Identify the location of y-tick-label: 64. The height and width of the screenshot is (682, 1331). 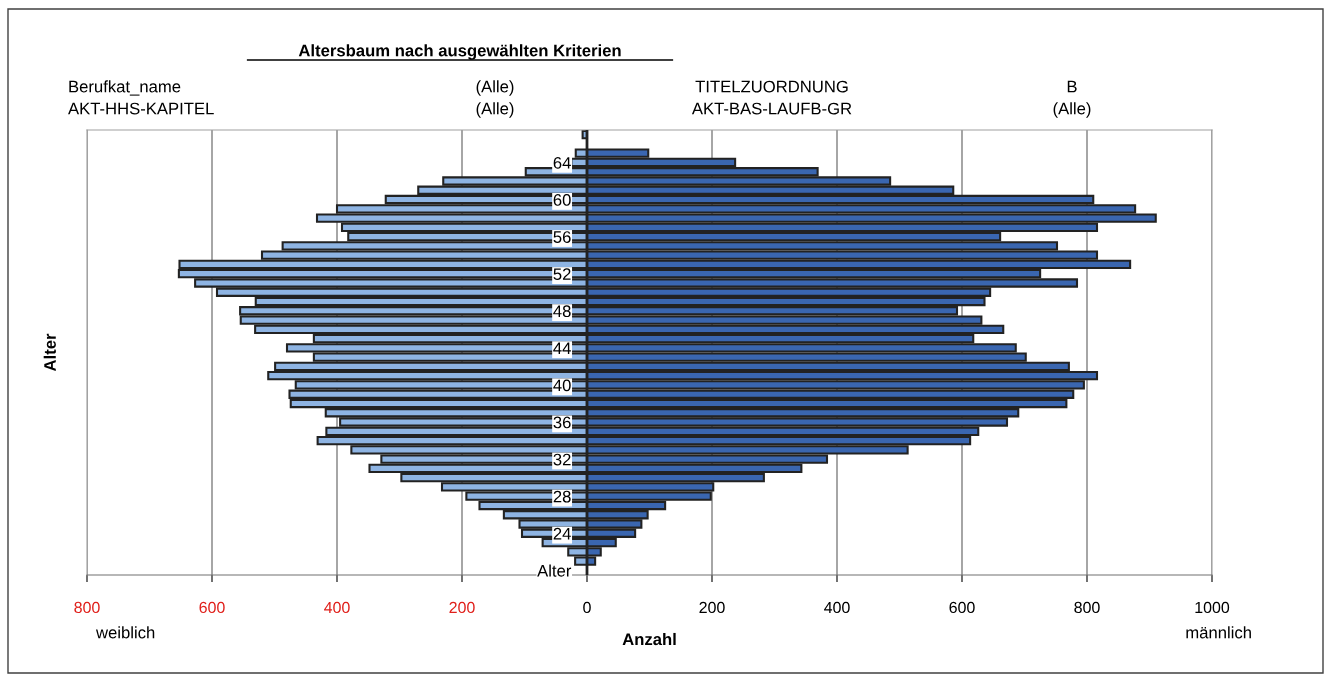
(562, 162).